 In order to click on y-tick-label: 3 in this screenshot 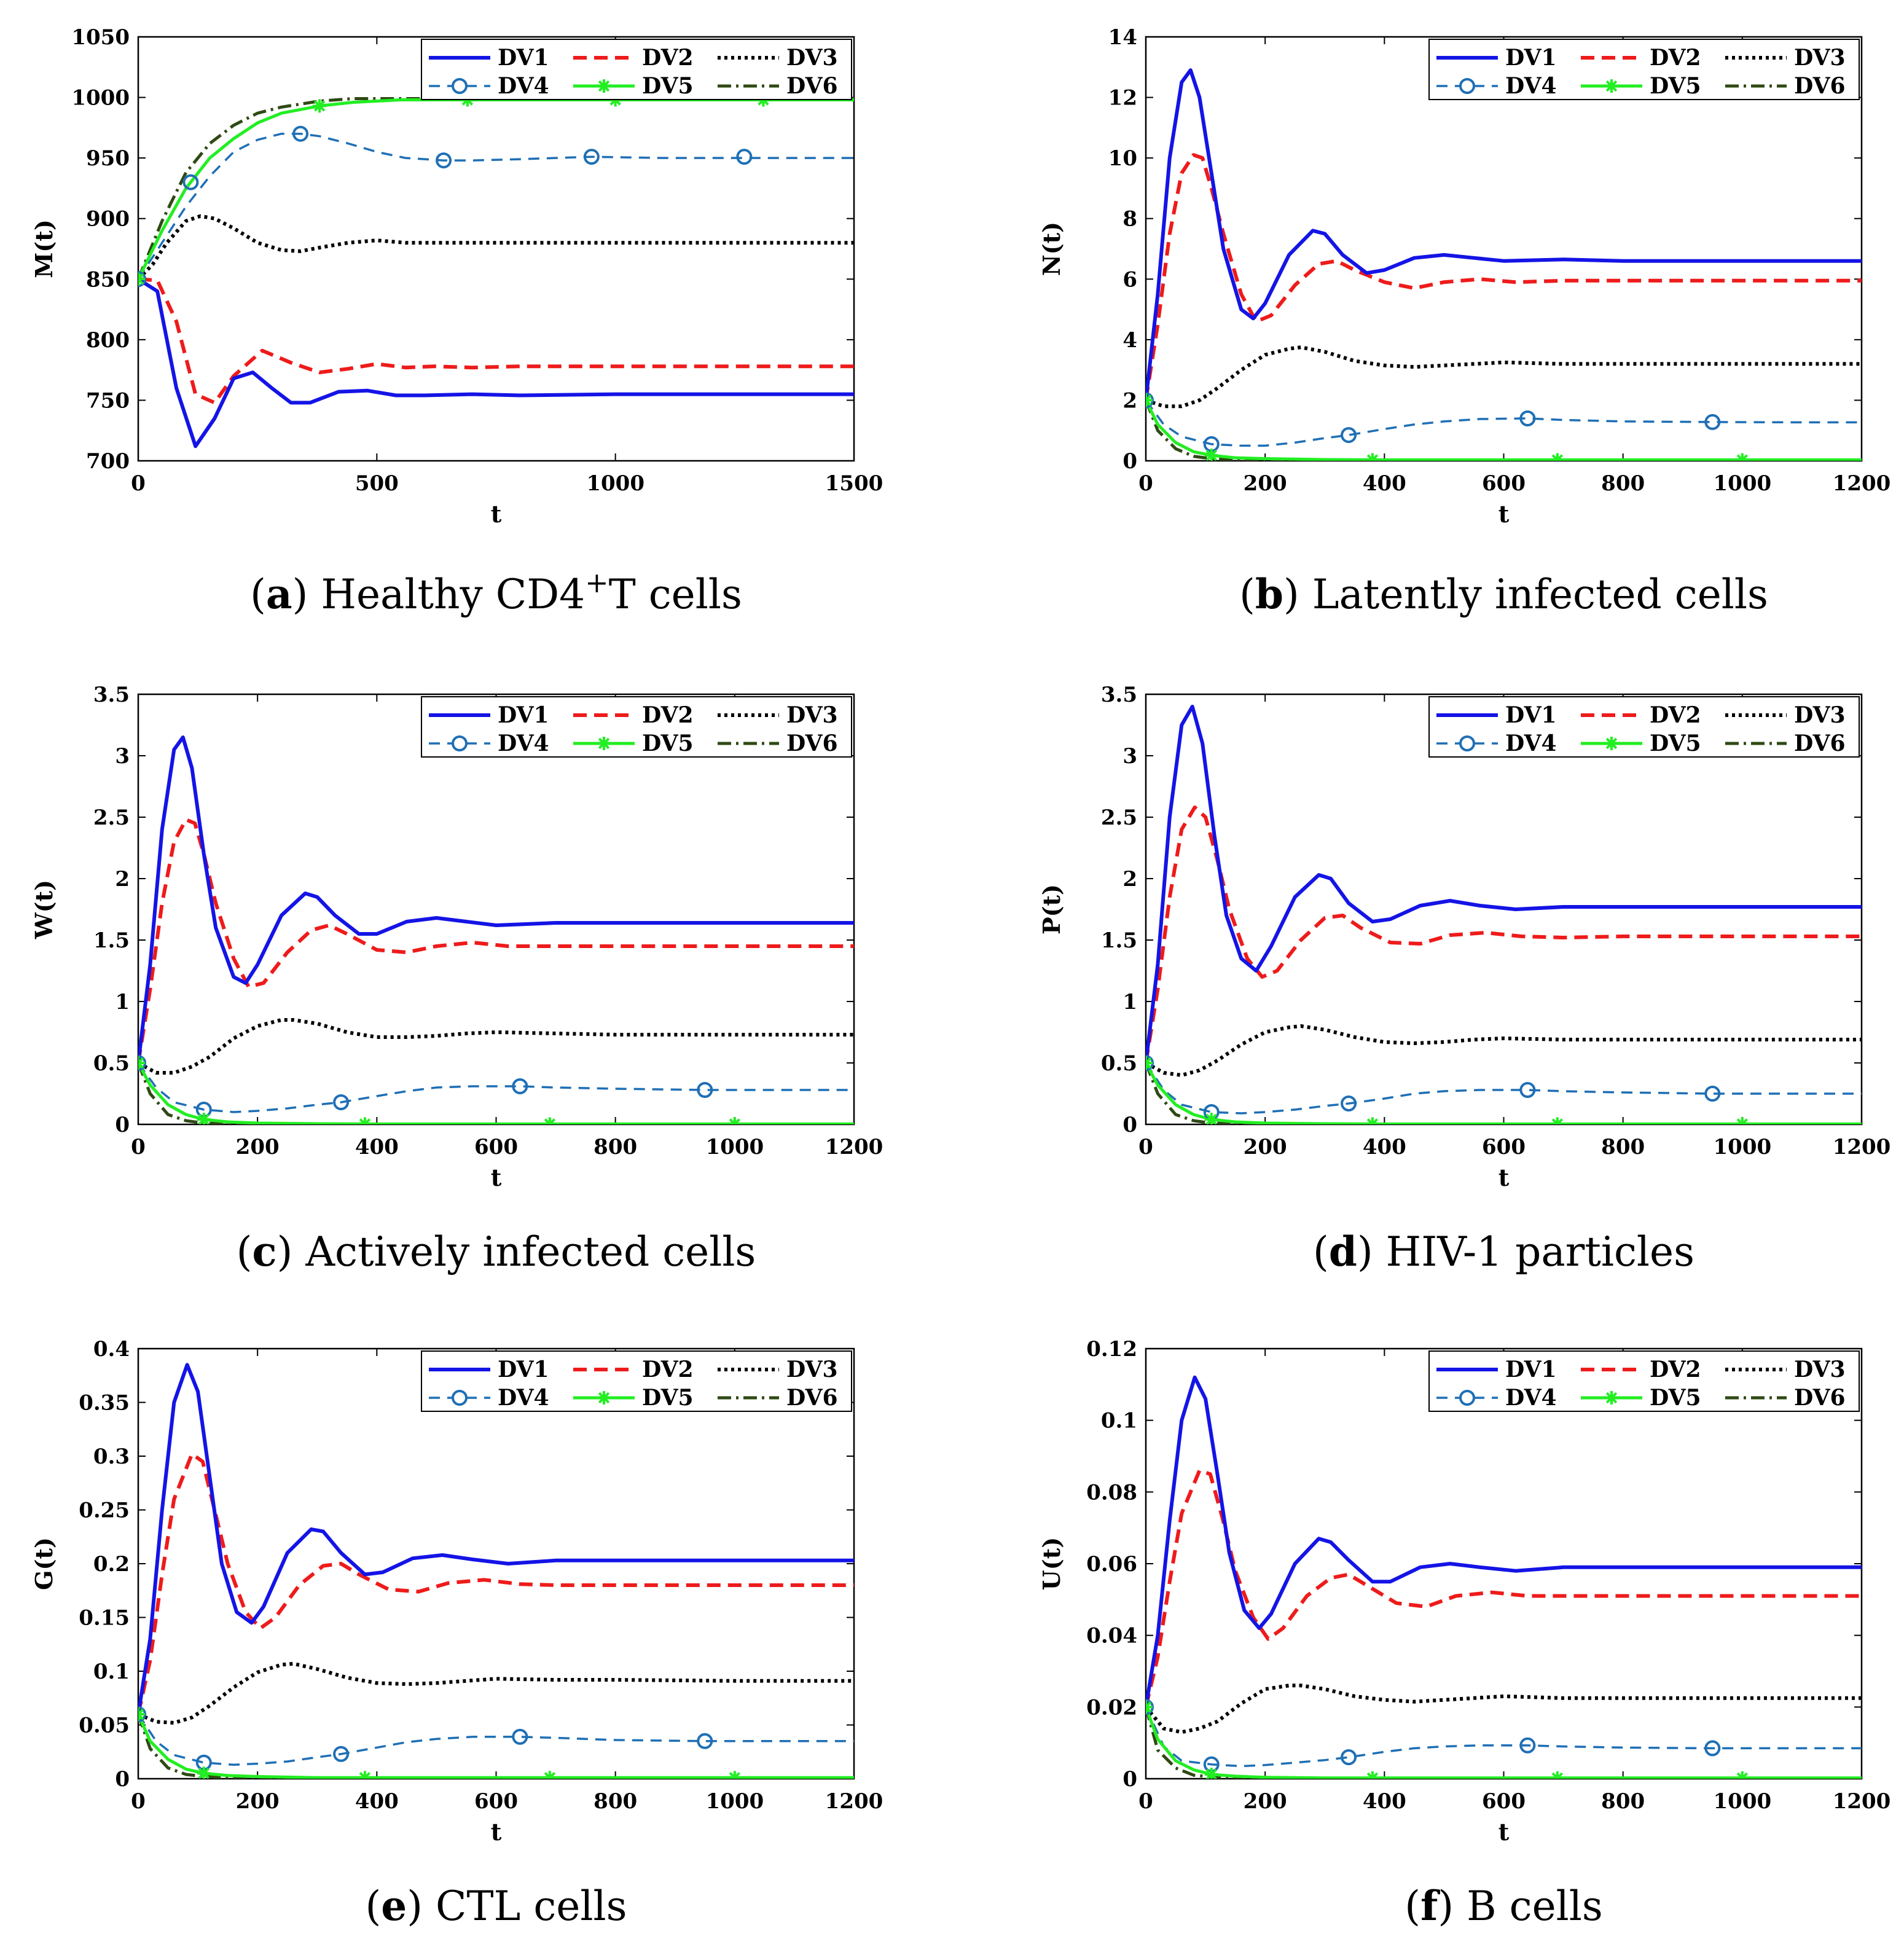, I will do `click(1130, 756)`.